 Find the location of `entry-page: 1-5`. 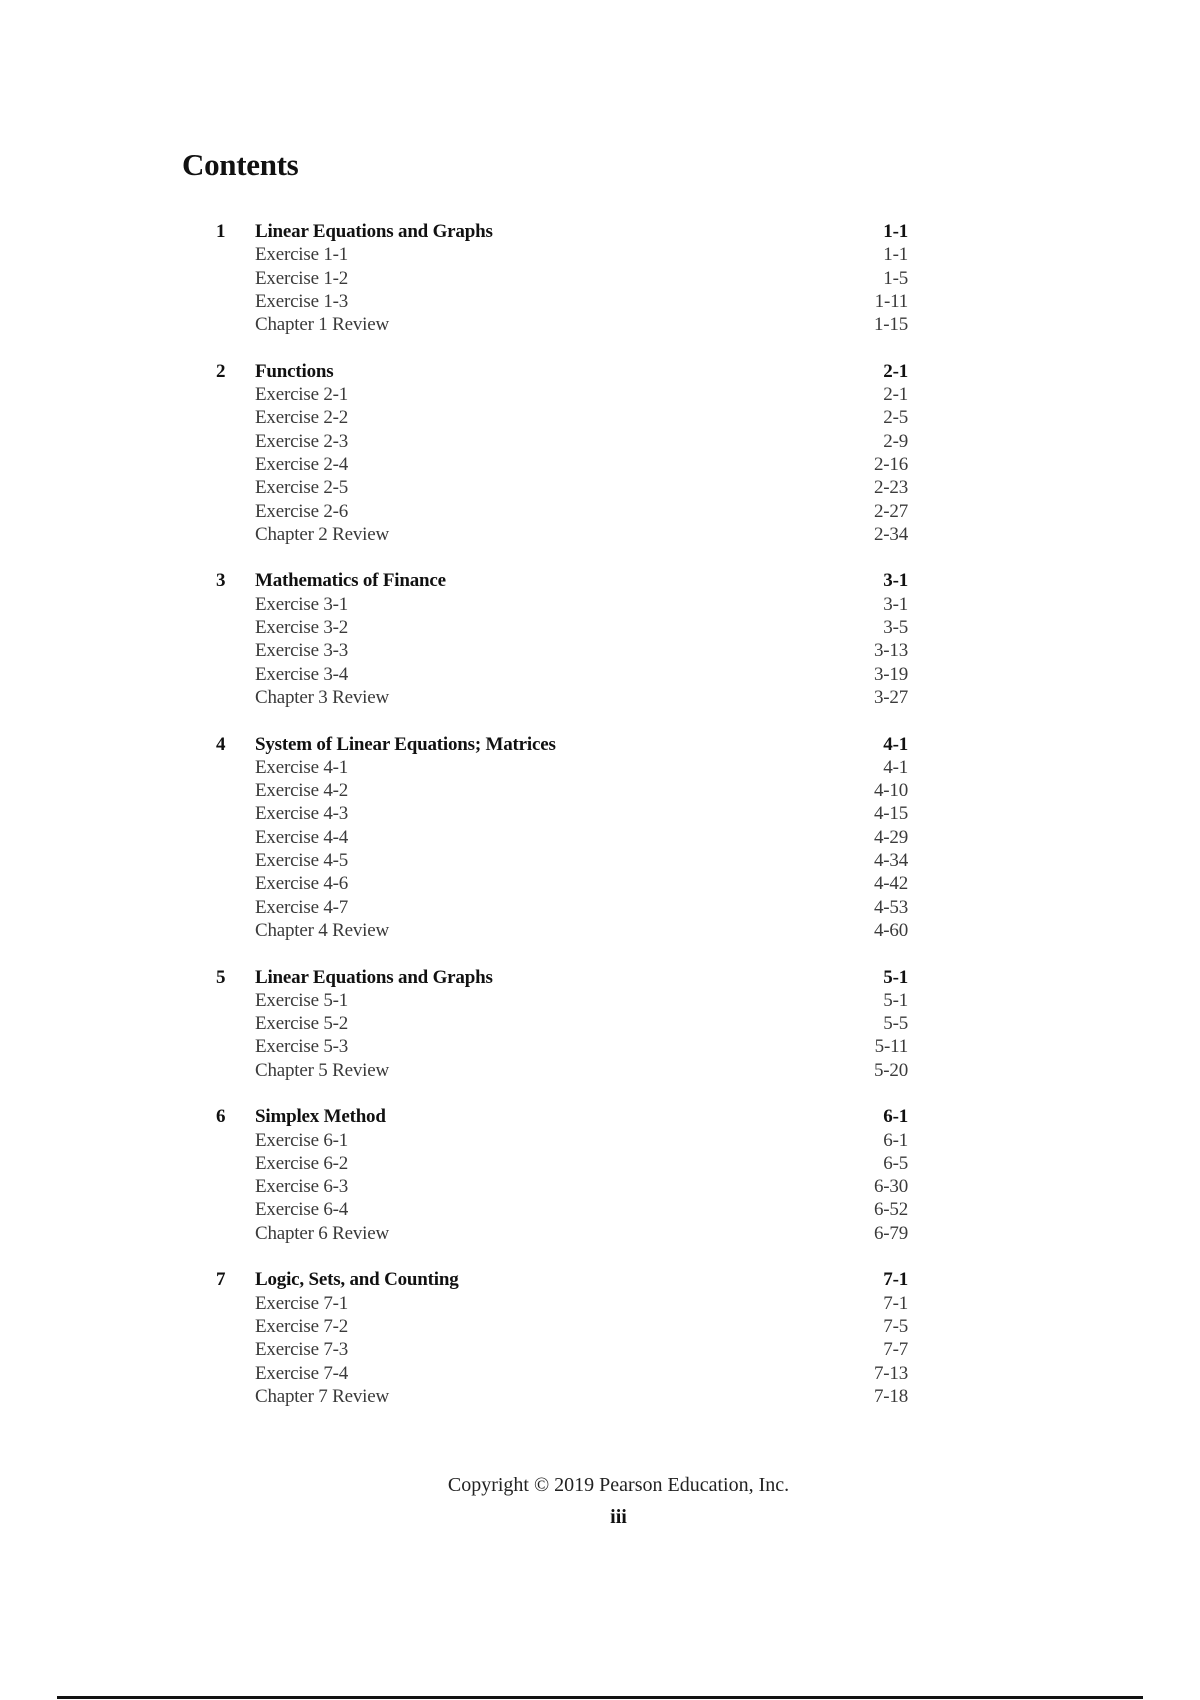

entry-page: 1-5 is located at coordinates (895, 278).